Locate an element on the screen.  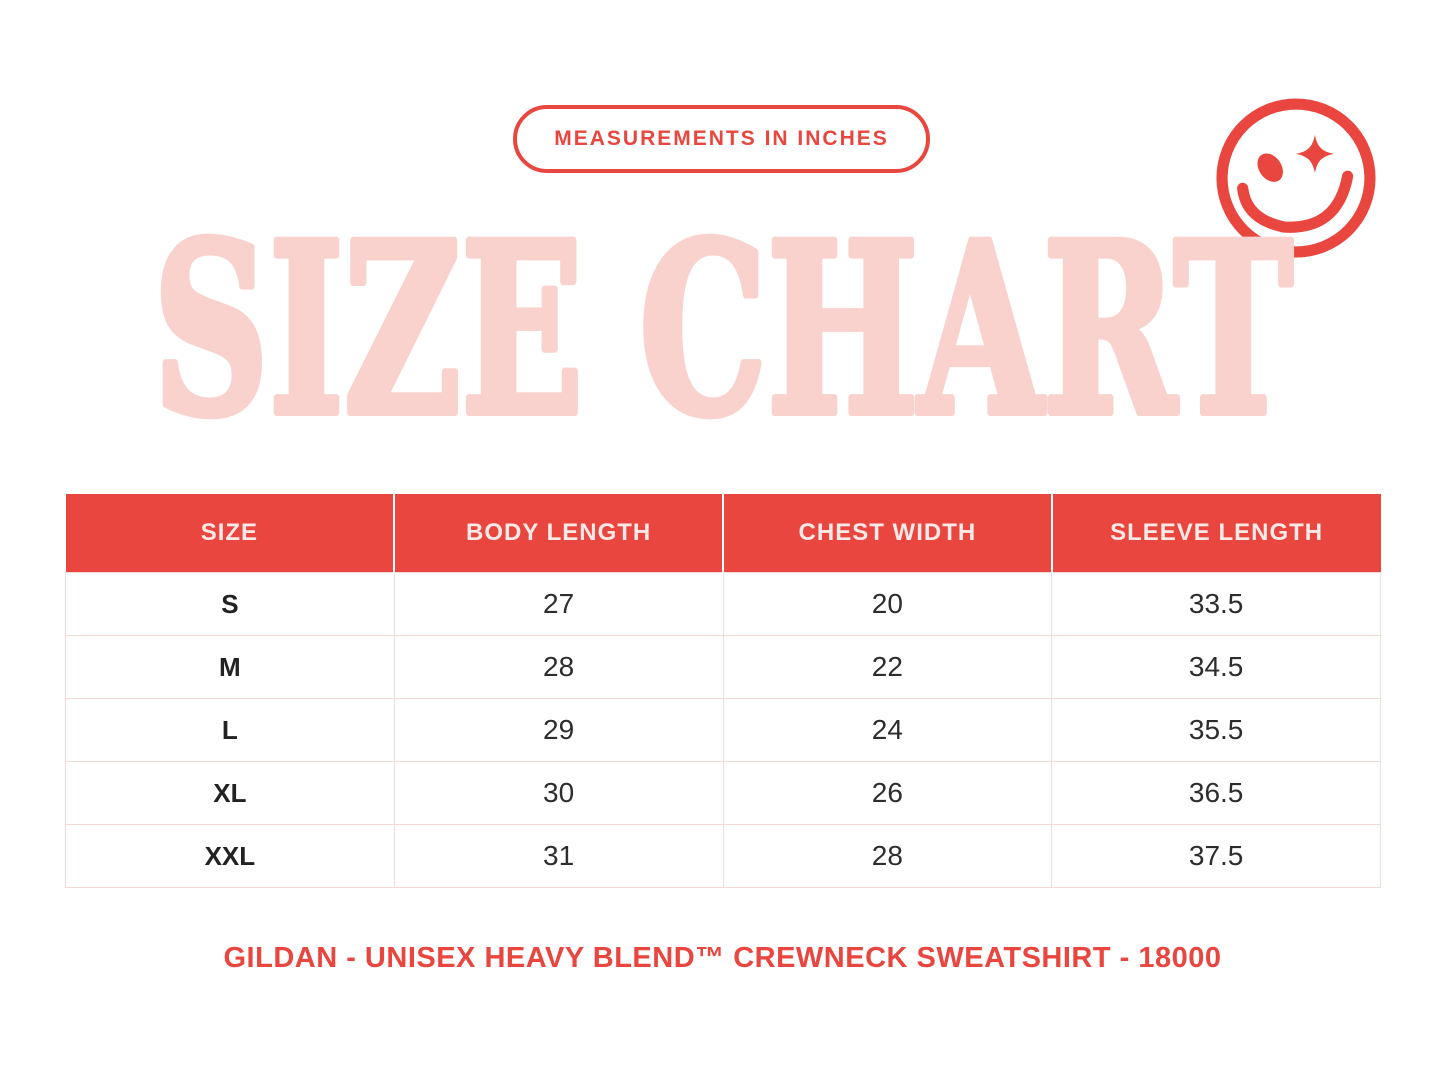
column-header-sleeve-length: SLEEVE LENGTH is located at coordinates (1216, 533).